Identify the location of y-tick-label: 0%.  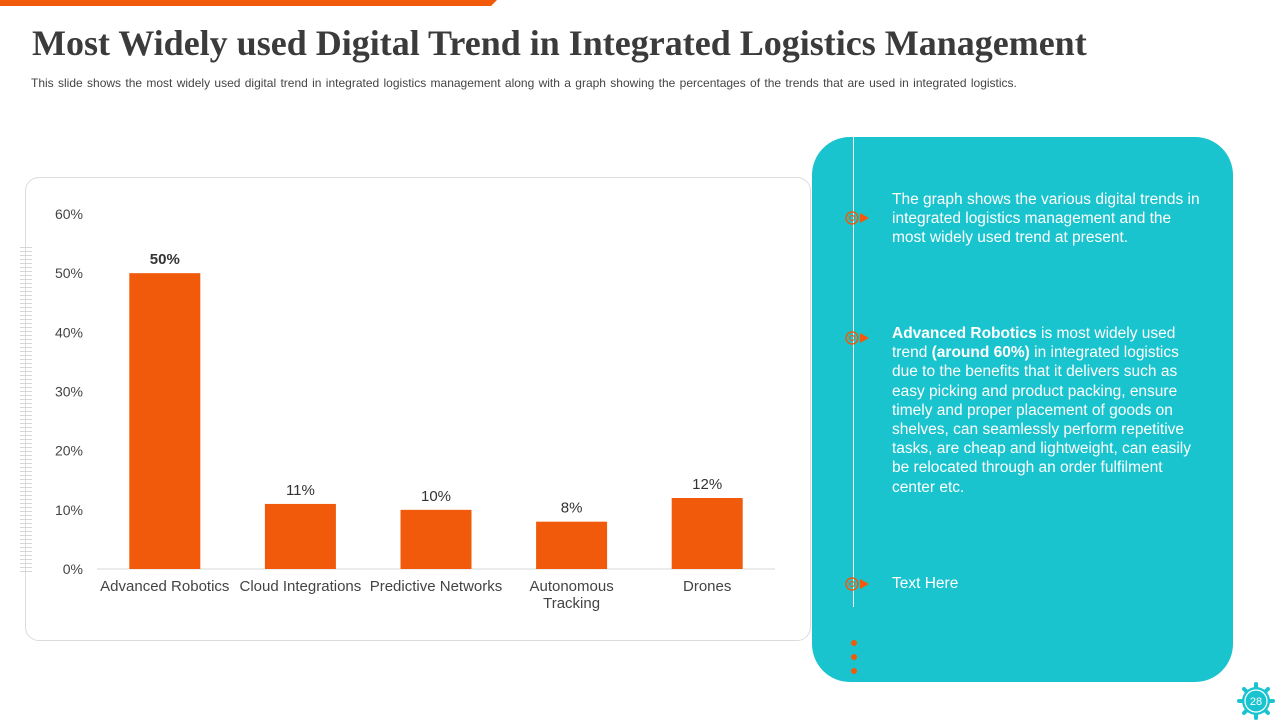
(73, 569).